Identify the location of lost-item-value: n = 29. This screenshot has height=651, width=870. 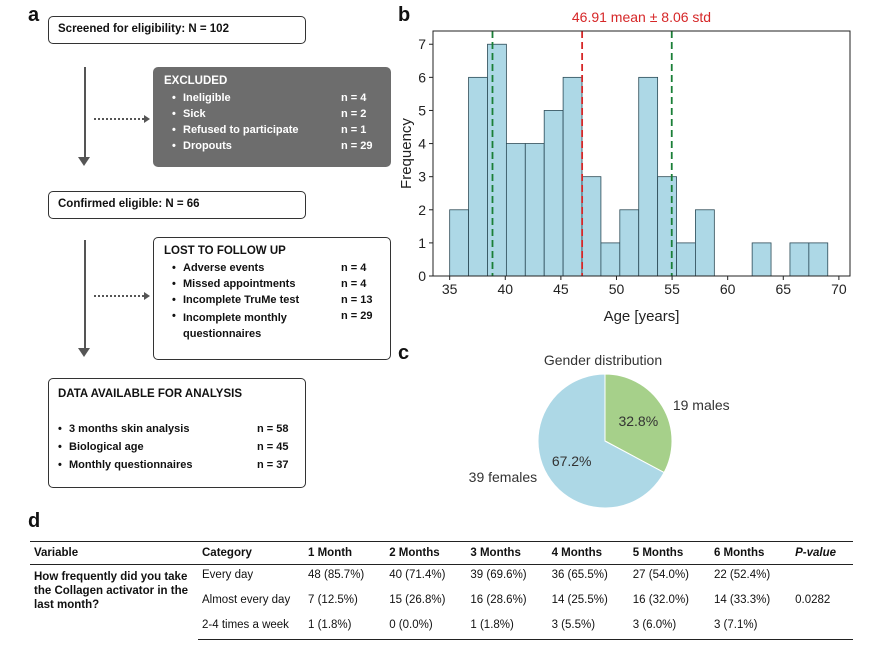
(357, 316).